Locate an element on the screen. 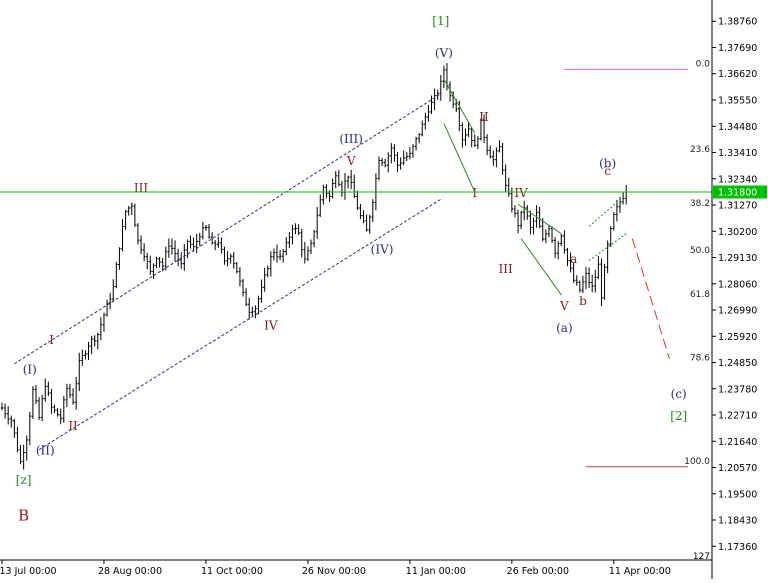  y-tick-label: 1.21640 is located at coordinates (737, 442).